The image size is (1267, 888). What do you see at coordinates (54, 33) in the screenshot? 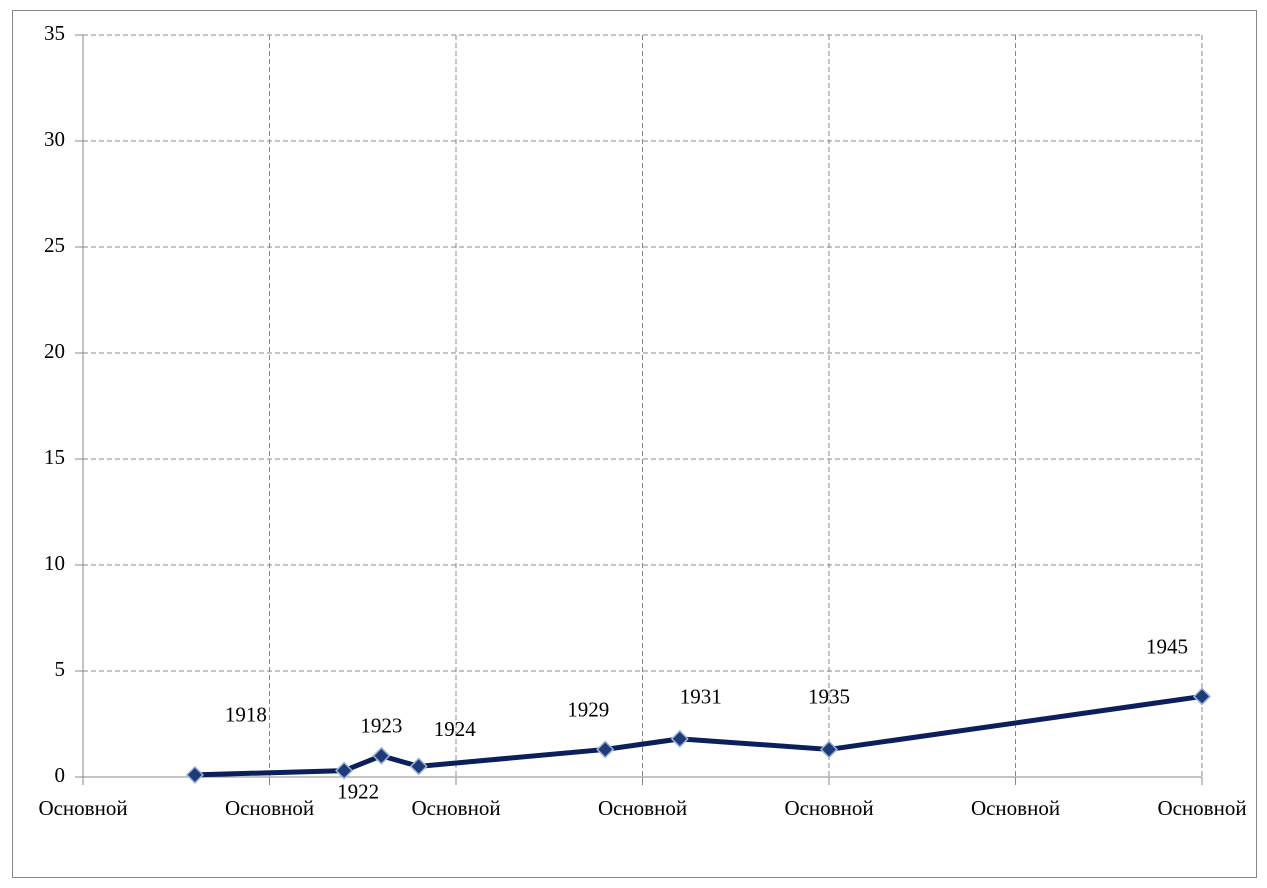
I see `y-tick-label: 35` at bounding box center [54, 33].